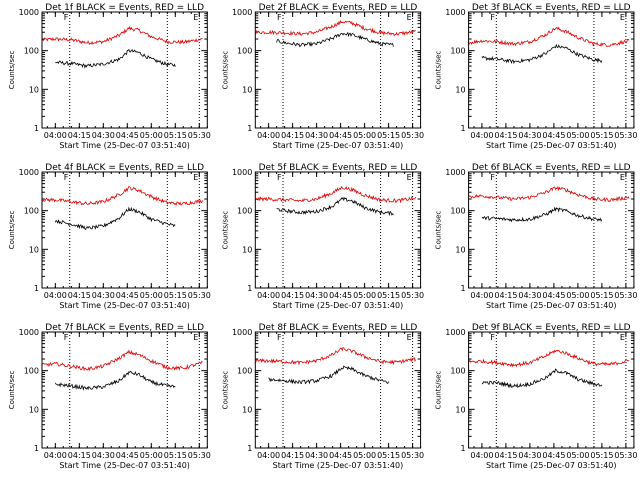 The height and width of the screenshot is (480, 640). What do you see at coordinates (551, 168) in the screenshot?
I see `chart-title: Det 6f BLACK = Events, RED = LLD` at bounding box center [551, 168].